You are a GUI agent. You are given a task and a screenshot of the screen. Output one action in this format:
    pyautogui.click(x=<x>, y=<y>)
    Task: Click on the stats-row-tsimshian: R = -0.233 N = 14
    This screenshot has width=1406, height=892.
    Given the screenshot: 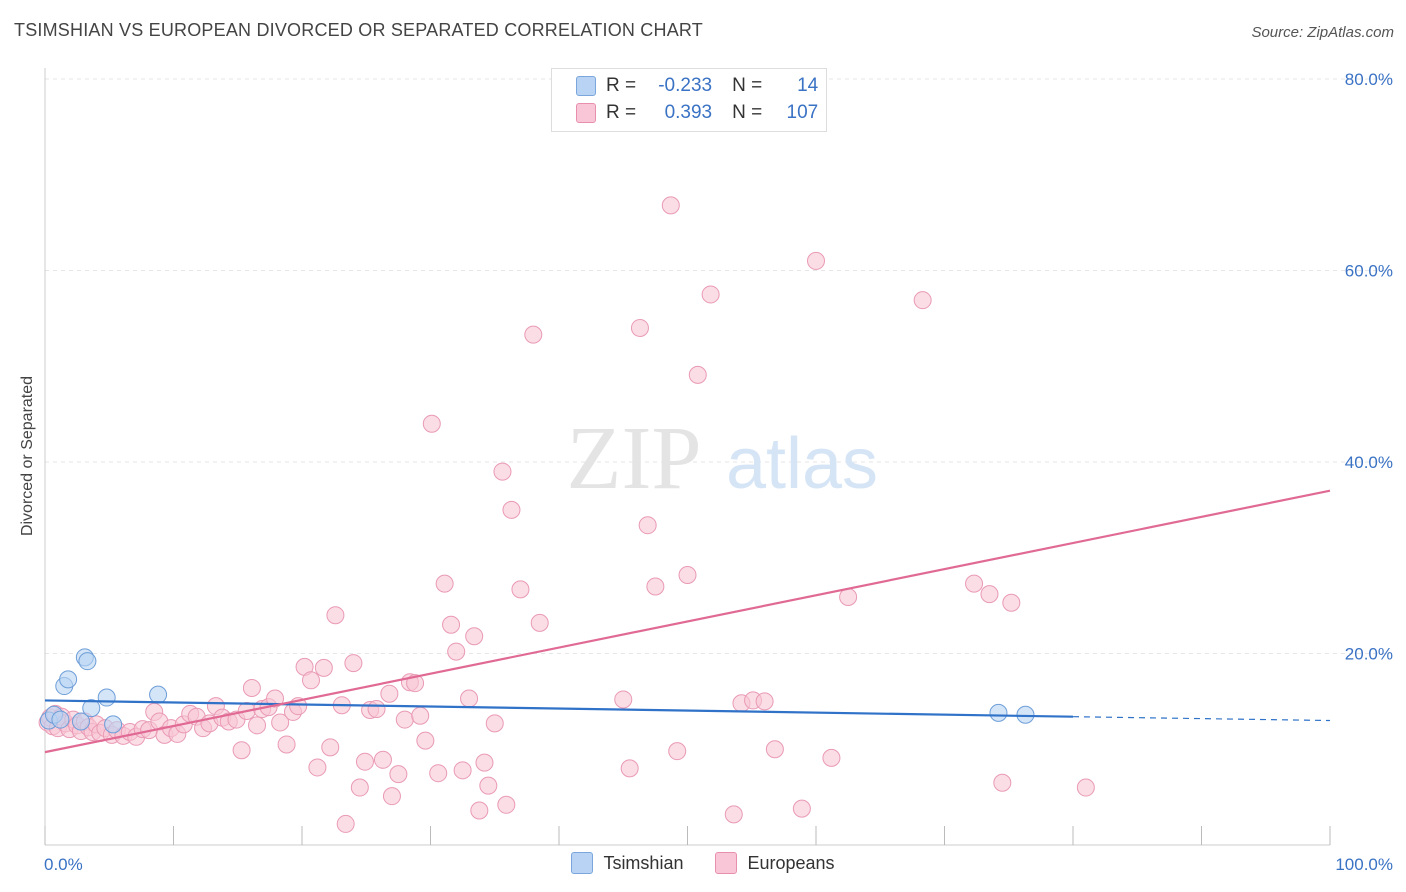 What is the action you would take?
    pyautogui.click(x=697, y=86)
    